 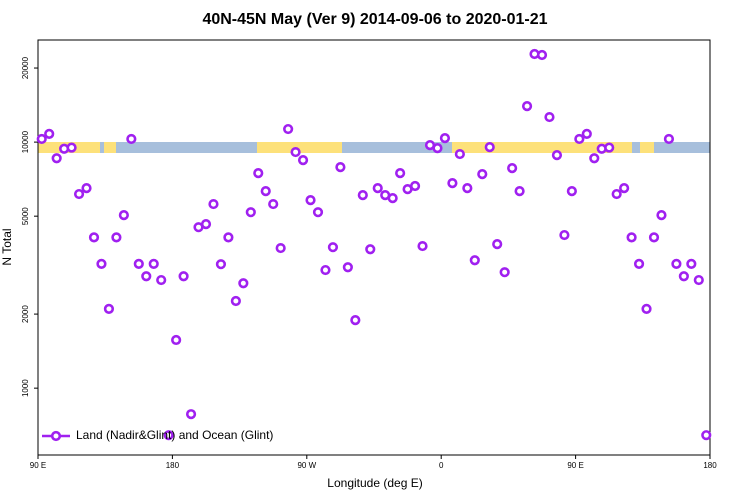 What do you see at coordinates (25, 67) in the screenshot?
I see `y-tick-label: 20000` at bounding box center [25, 67].